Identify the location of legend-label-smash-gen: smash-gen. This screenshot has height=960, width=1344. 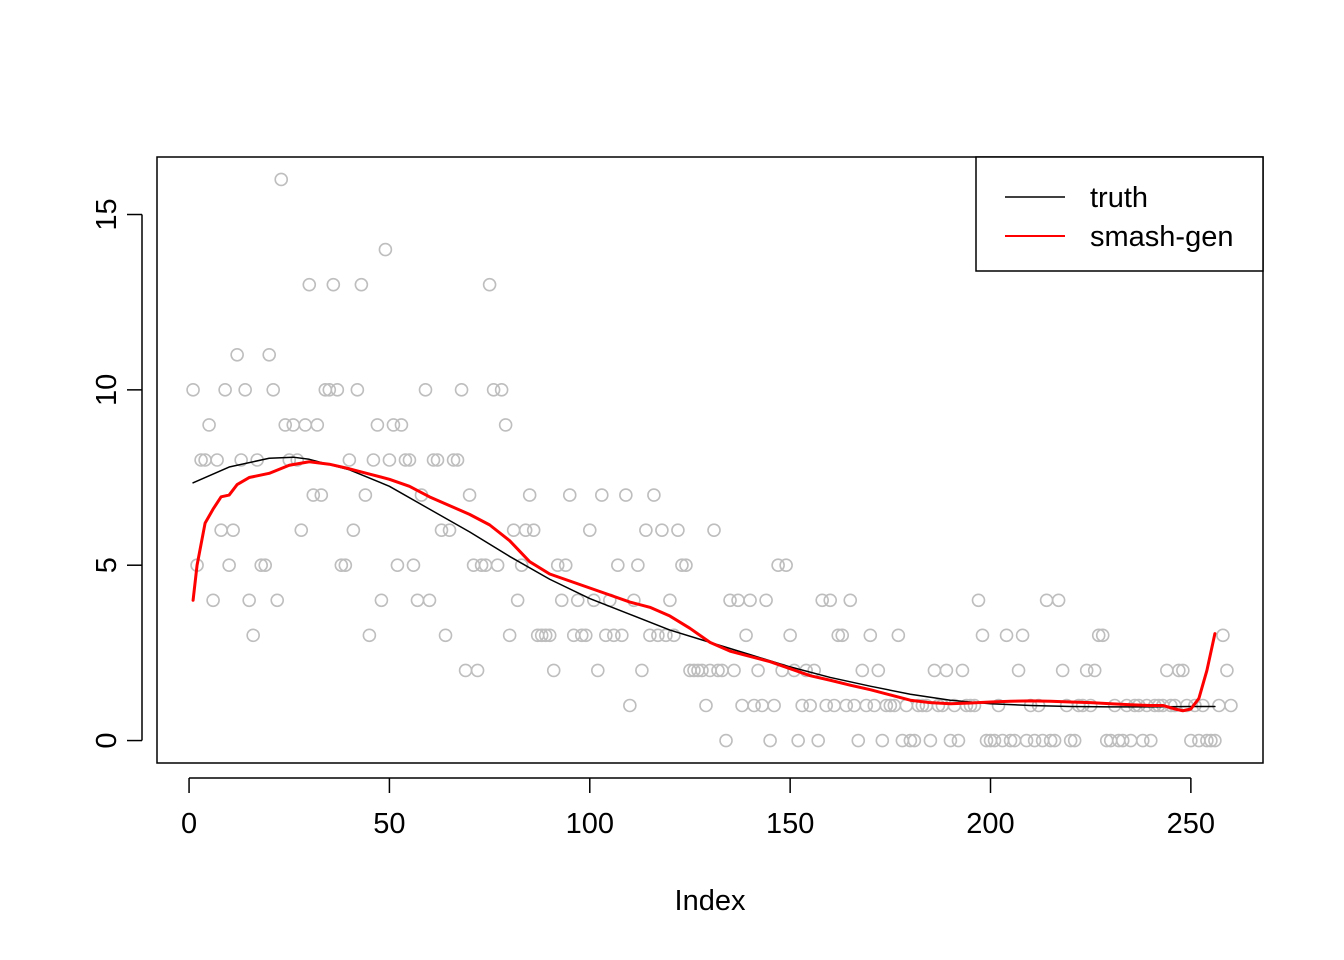
(1161, 237).